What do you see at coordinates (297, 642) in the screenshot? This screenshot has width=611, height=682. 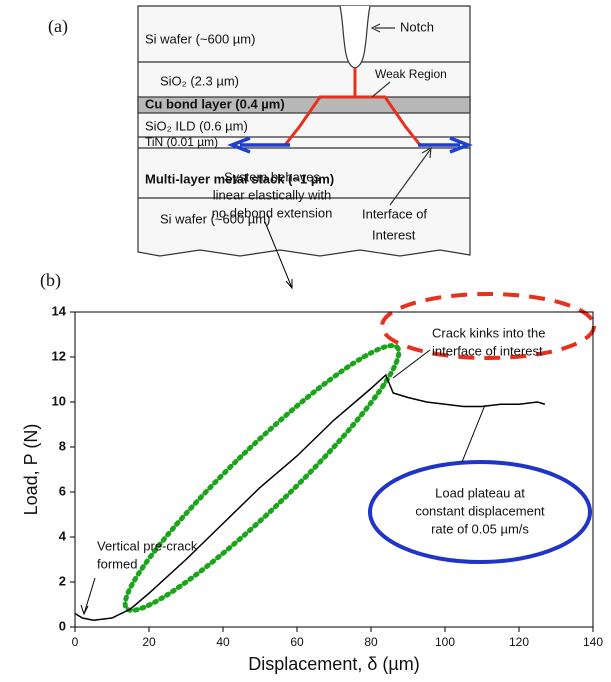 I see `x-tick-label: 60` at bounding box center [297, 642].